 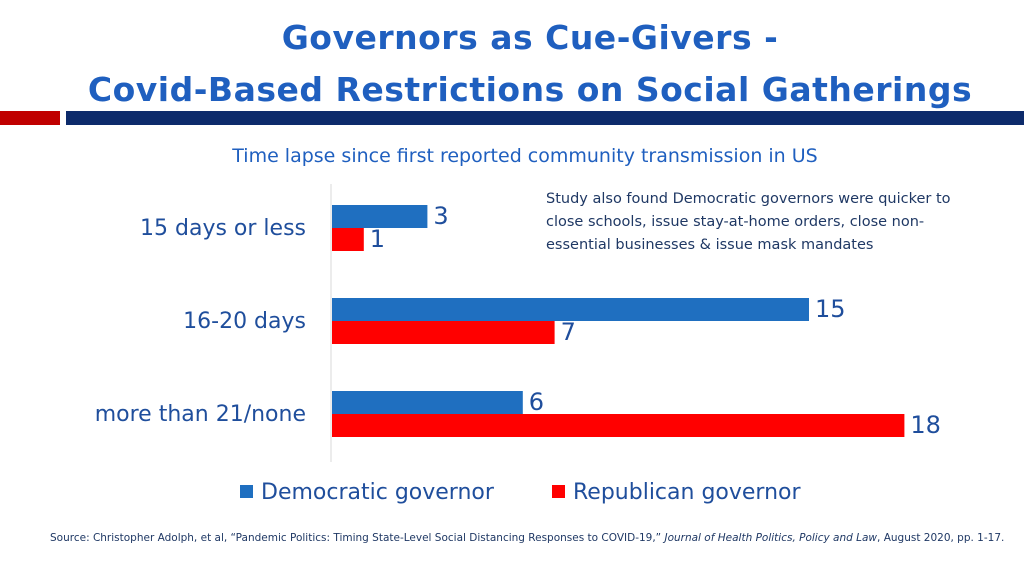 What do you see at coordinates (200, 414) in the screenshot?
I see `category-label-3: more than 21/none` at bounding box center [200, 414].